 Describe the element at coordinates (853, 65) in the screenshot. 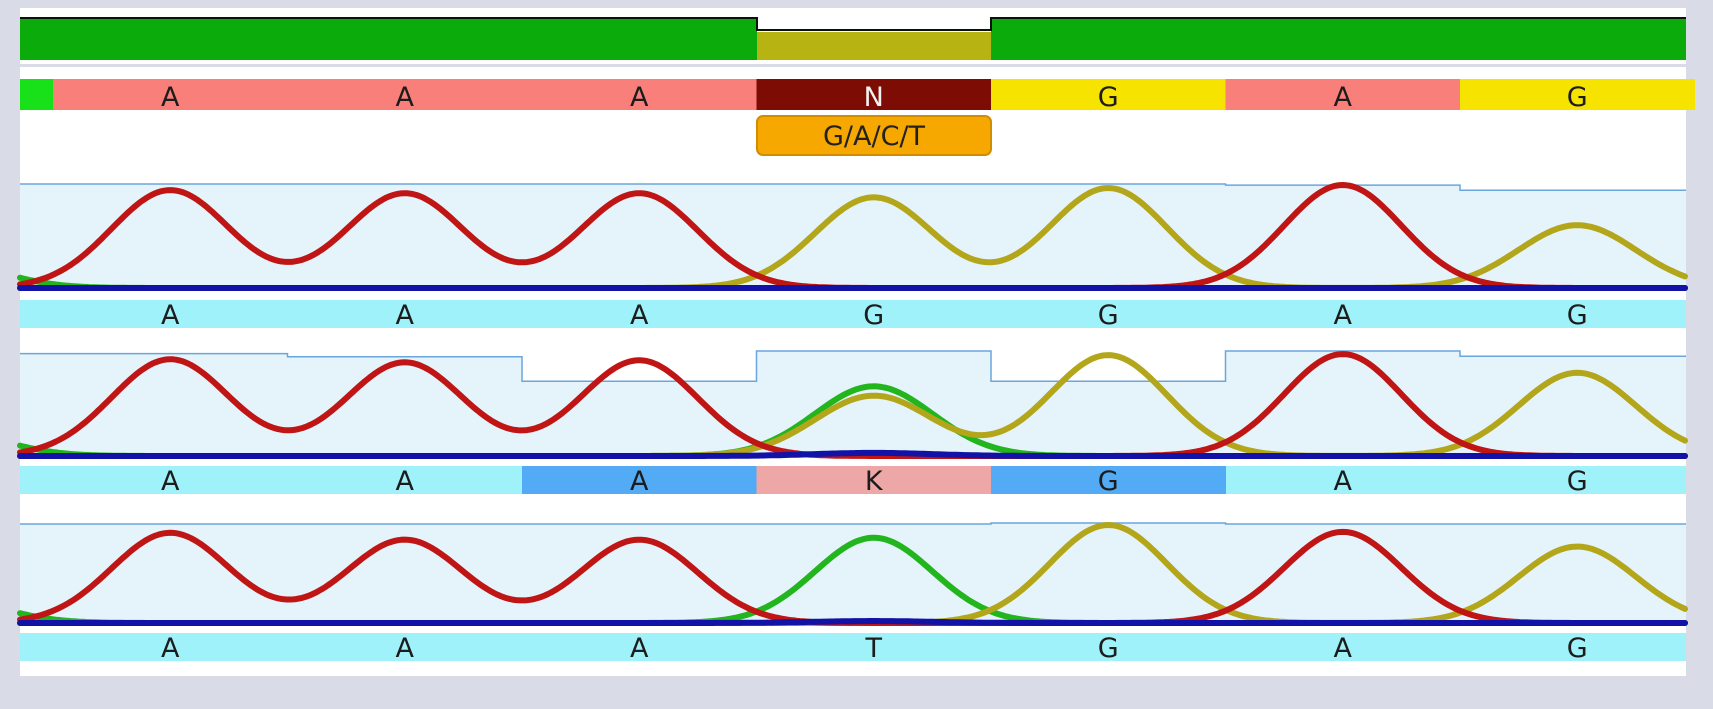

I see `track-separator` at that location.